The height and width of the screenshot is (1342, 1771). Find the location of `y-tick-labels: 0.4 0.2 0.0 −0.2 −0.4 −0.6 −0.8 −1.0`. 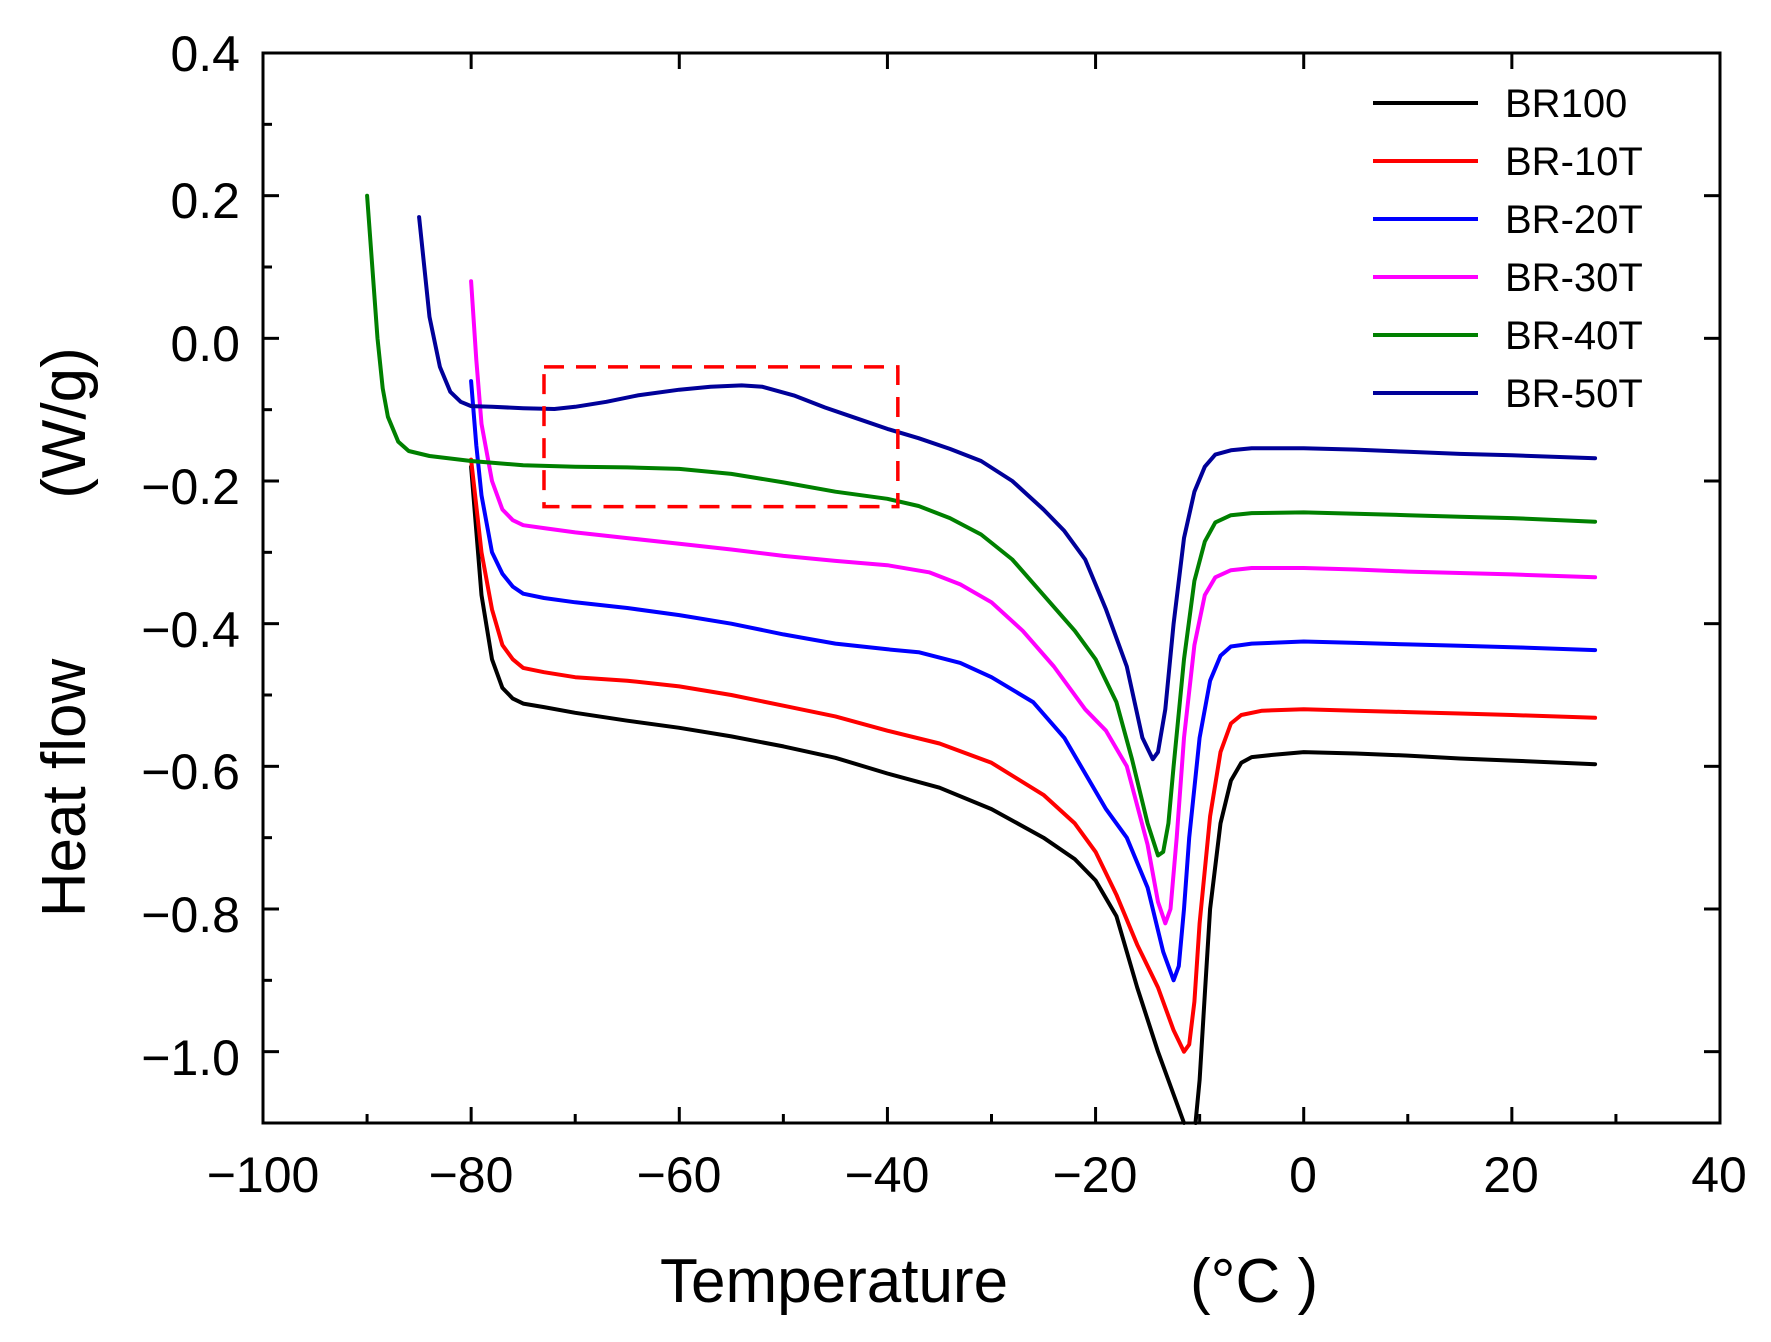

y-tick-labels: 0.4 0.2 0.0 −0.2 −0.4 −0.6 −0.8 −1.0 is located at coordinates (190, 556).